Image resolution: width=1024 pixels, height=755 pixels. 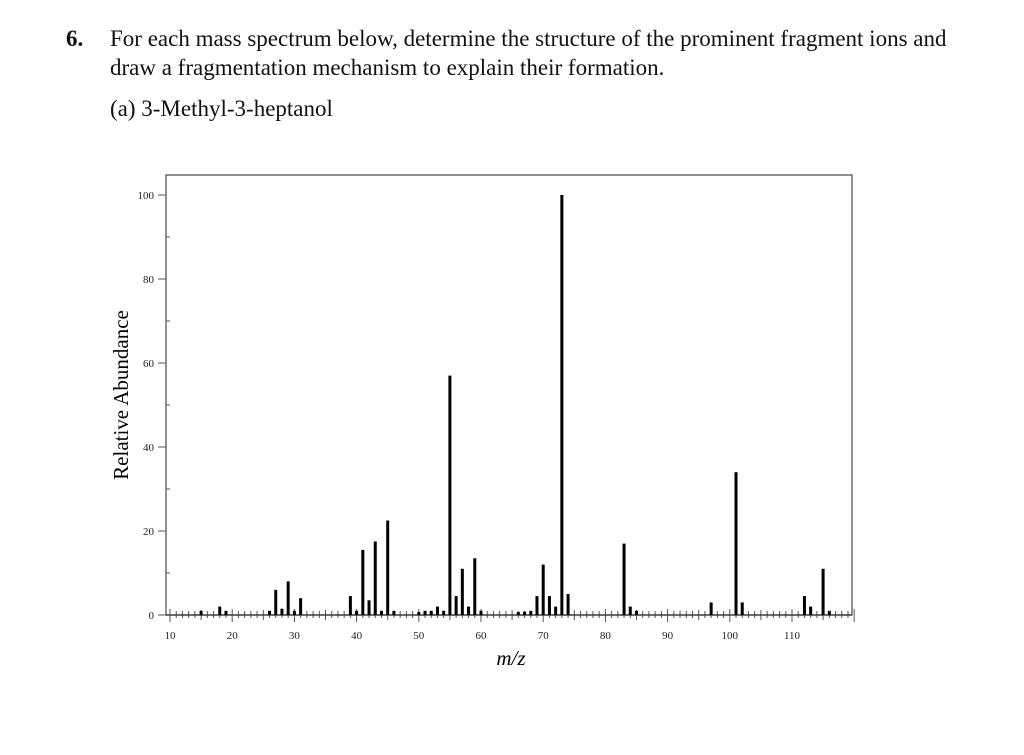 I want to click on x-tick-label: 110, so click(x=792, y=636).